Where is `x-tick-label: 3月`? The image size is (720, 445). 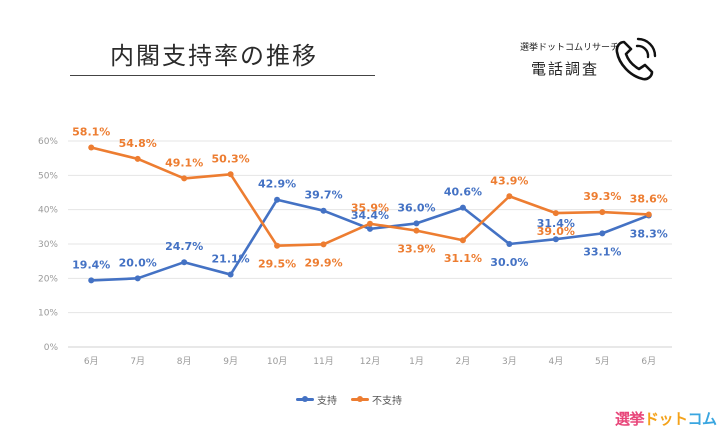
x-tick-label: 3月 is located at coordinates (509, 361).